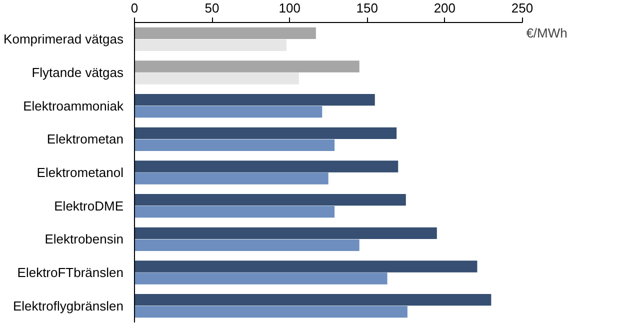 Image resolution: width=617 pixels, height=332 pixels. What do you see at coordinates (547, 33) in the screenshot?
I see `x-axis-title: €/MWh` at bounding box center [547, 33].